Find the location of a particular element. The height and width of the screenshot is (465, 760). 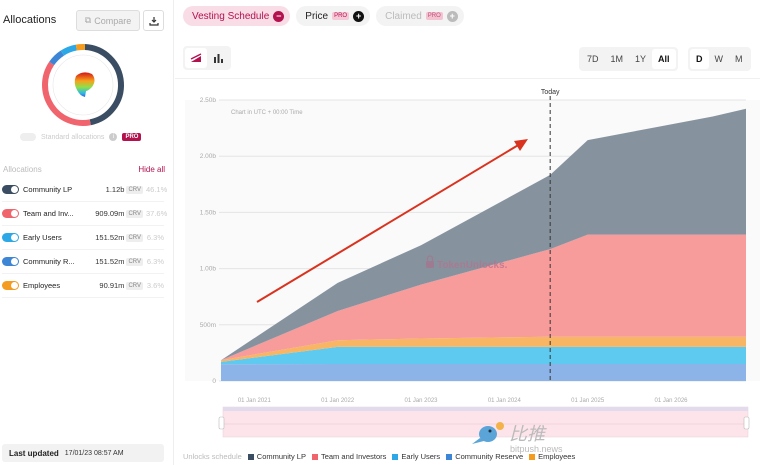

compare-button: ⧉ Compare is located at coordinates (108, 20).